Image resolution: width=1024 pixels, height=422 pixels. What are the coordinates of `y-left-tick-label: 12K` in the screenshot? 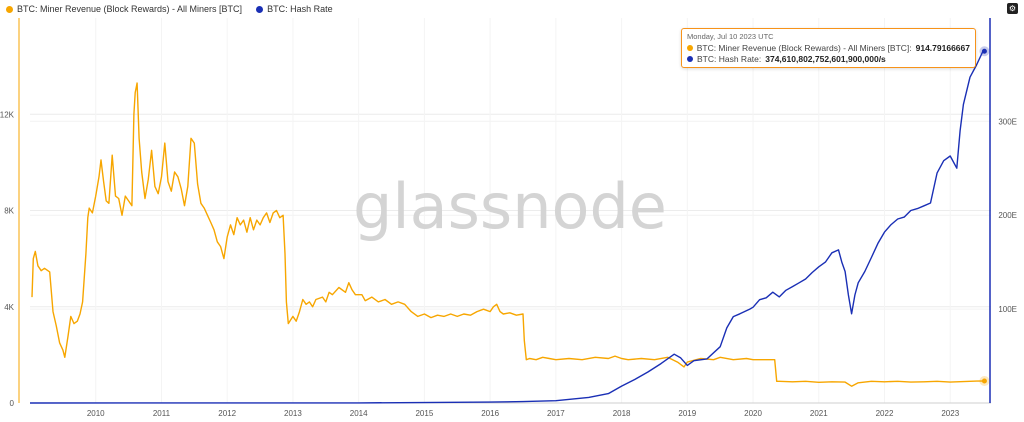 It's located at (7, 114).